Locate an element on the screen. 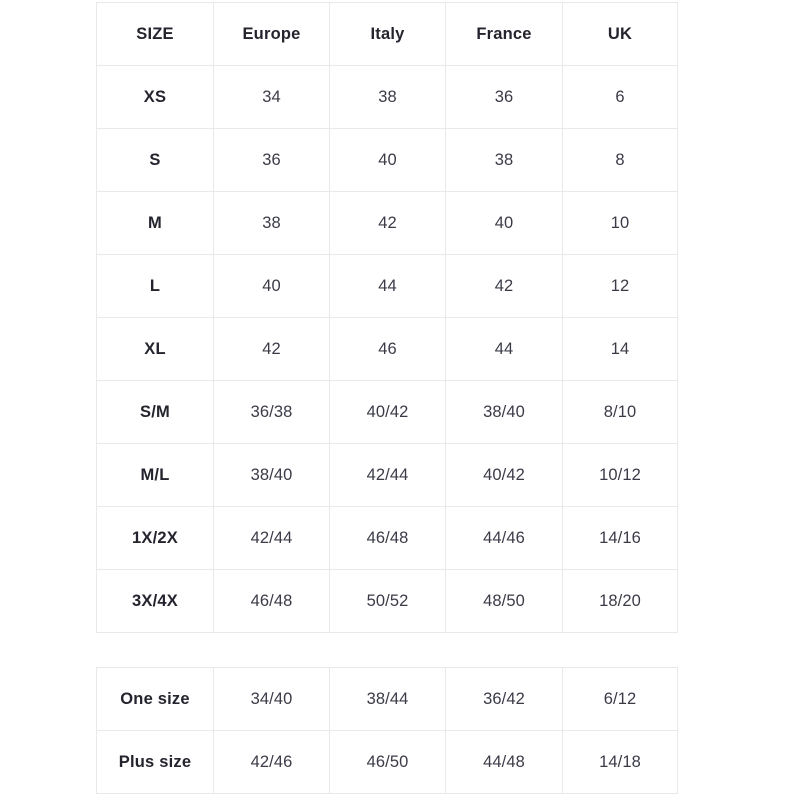  table-row: S 36 40 38 8 is located at coordinates (387, 160).